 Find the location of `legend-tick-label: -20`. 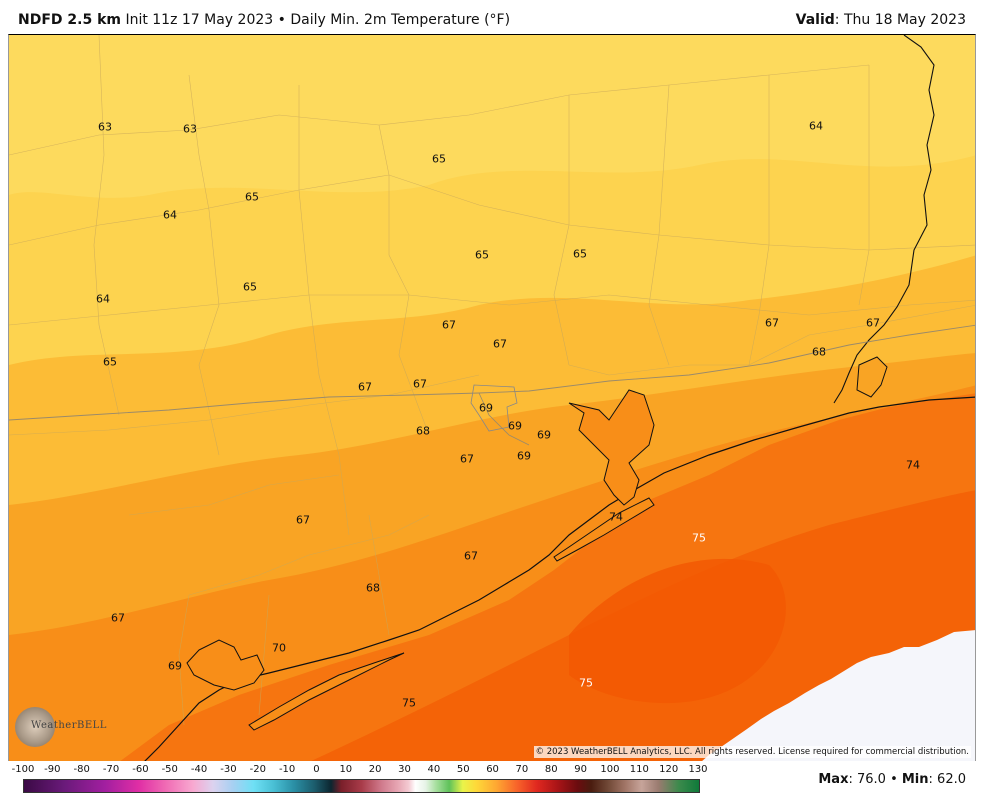

legend-tick-label: -20 is located at coordinates (257, 769).